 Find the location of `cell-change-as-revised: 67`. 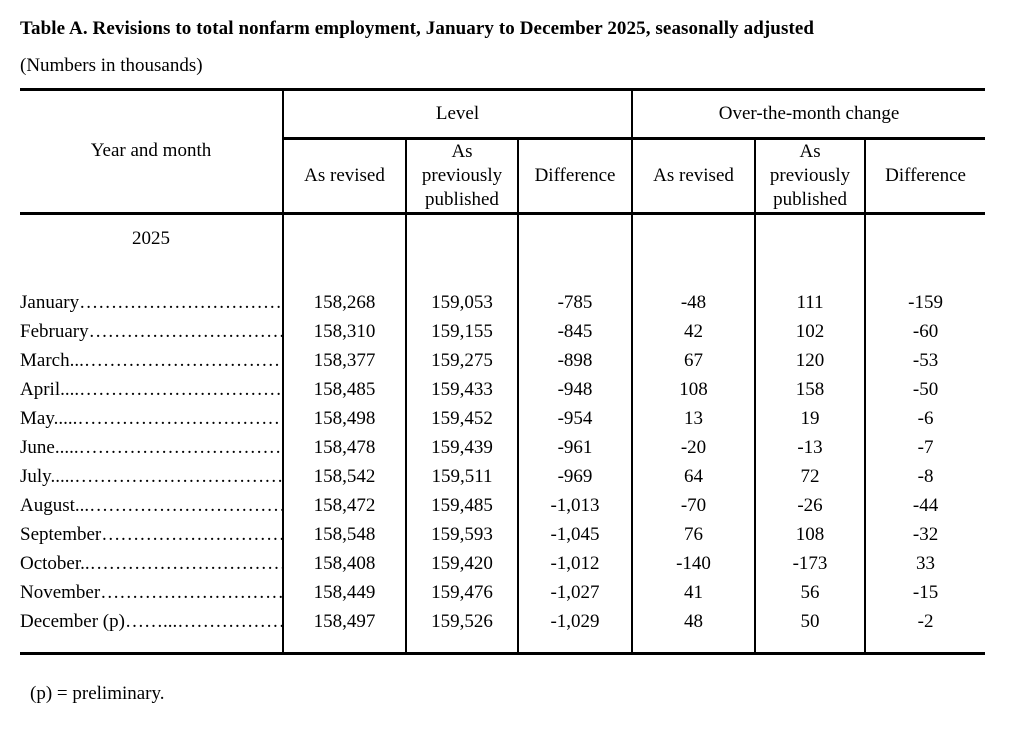

cell-change-as-revised: 67 is located at coordinates (694, 361).